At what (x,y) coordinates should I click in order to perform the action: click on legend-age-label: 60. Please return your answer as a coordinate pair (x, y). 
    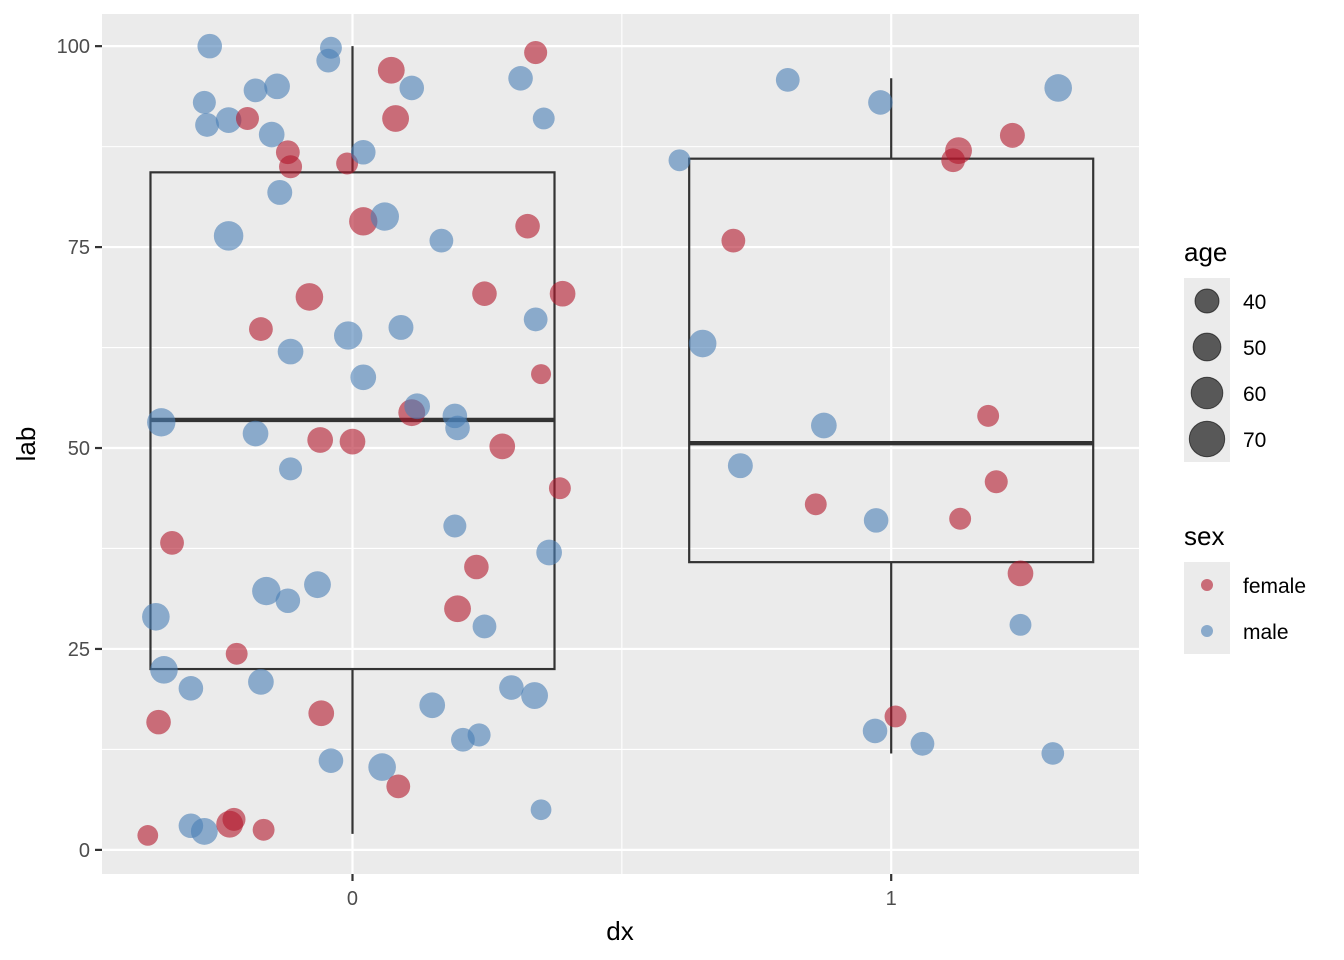
    Looking at the image, I should click on (1254, 394).